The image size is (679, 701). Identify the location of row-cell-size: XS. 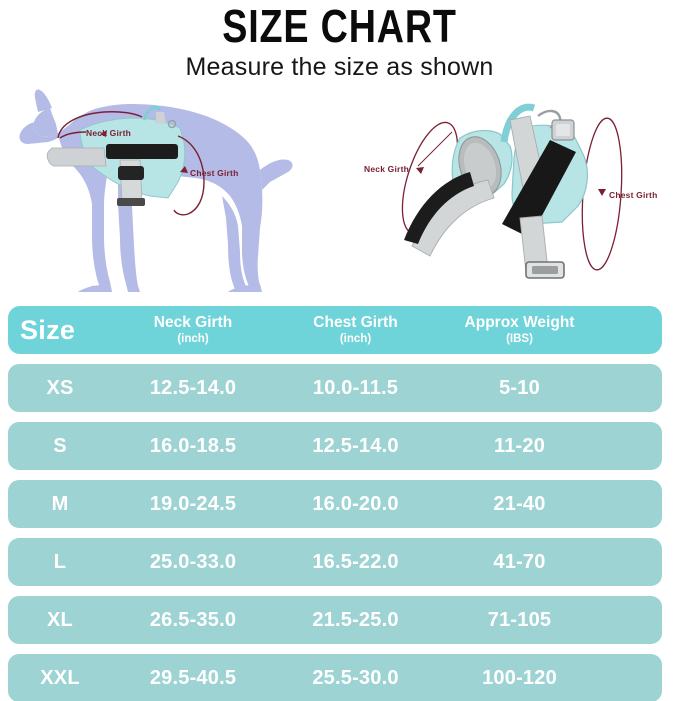
(60, 387).